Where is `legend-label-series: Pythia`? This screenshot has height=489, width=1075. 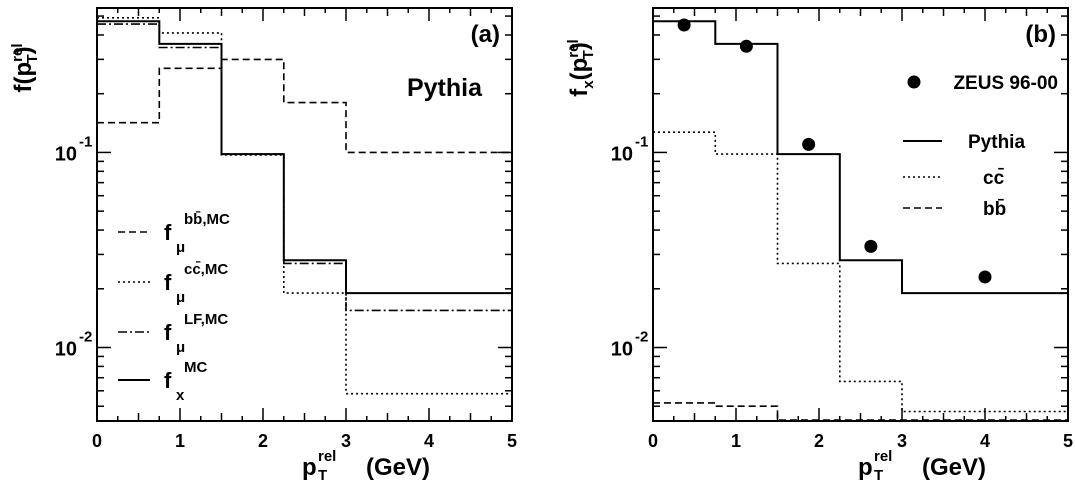 legend-label-series: Pythia is located at coordinates (996, 142).